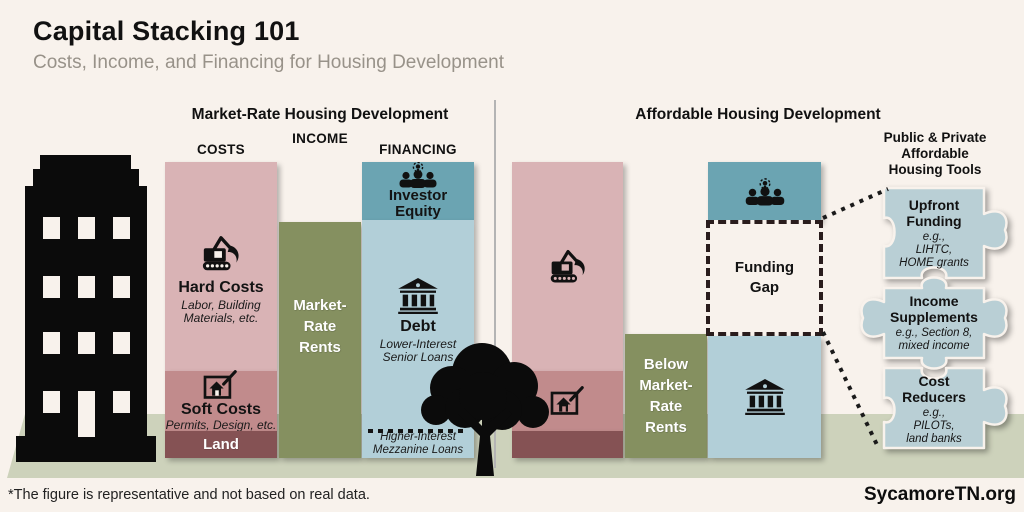  I want to click on brand-link: SycamoreTN.org, so click(939, 494).